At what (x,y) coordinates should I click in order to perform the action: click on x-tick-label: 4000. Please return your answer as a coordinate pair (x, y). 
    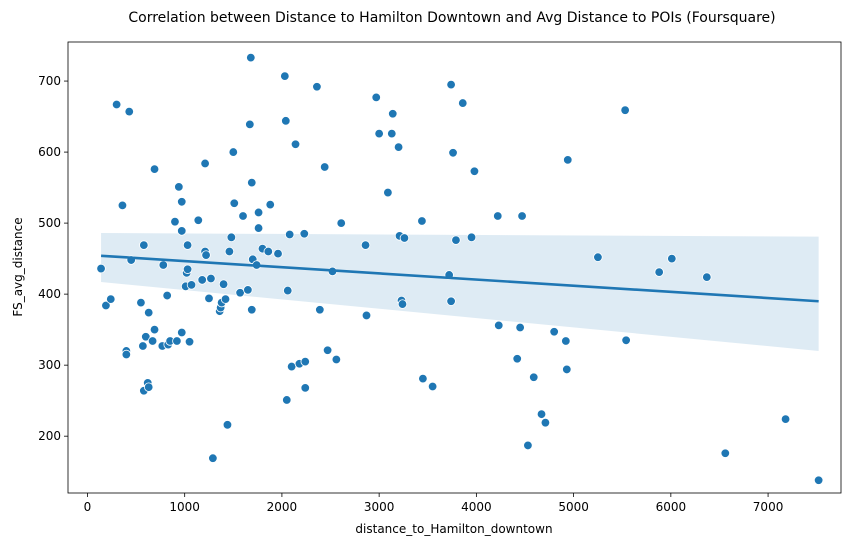
    Looking at the image, I should click on (476, 507).